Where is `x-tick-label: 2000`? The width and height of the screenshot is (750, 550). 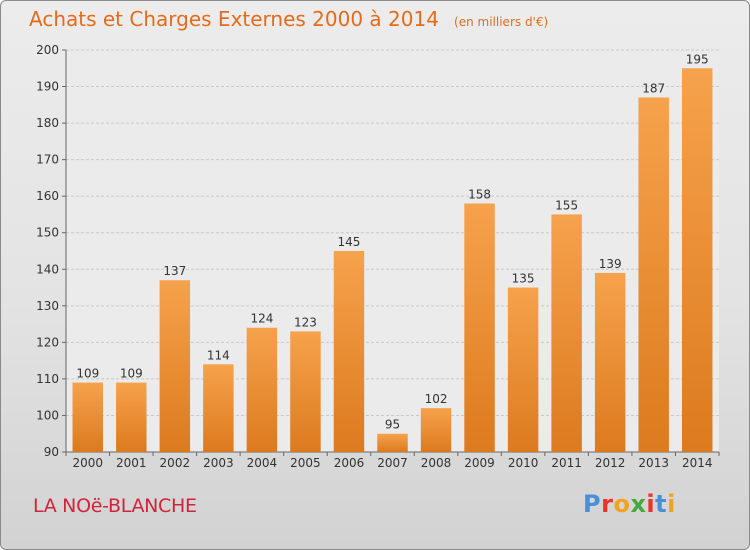
x-tick-label: 2000 is located at coordinates (87, 463).